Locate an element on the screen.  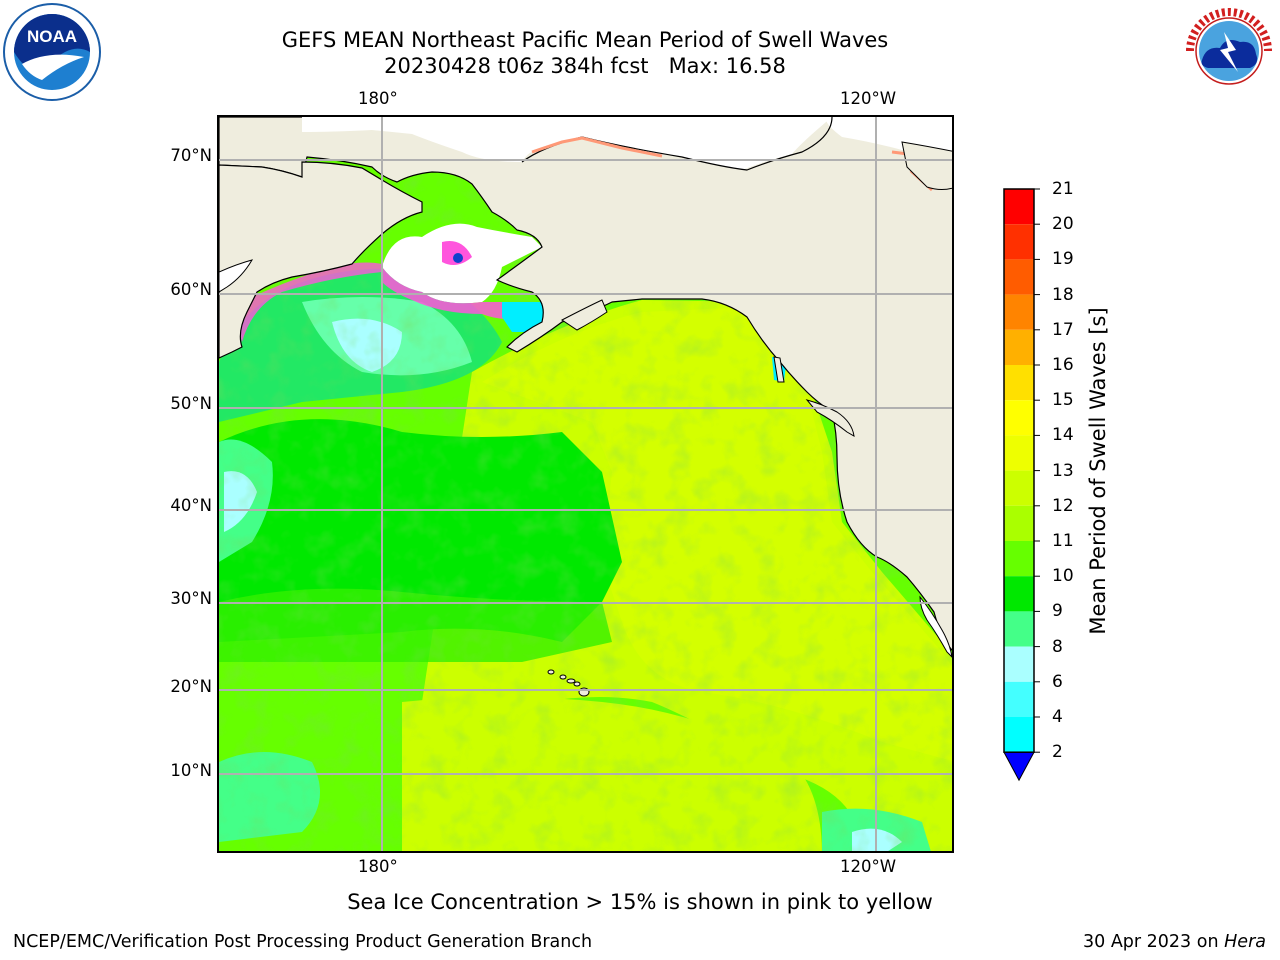
lat-label-10n: 10°N is located at coordinates (191, 770).